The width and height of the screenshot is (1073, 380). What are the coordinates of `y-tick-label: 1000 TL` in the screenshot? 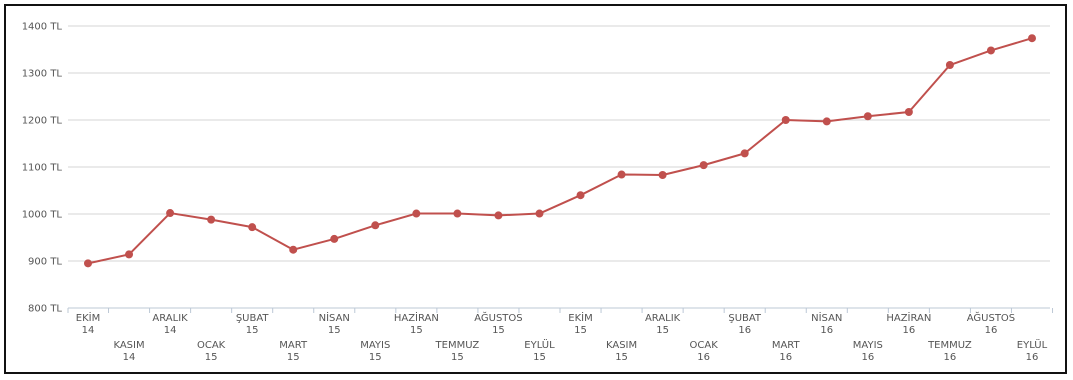 It's located at (42, 215).